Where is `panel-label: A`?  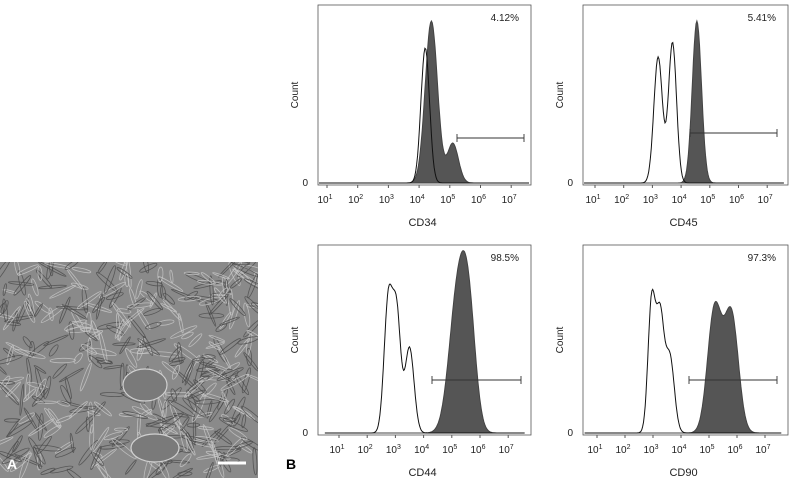
panel-label: A is located at coordinates (12, 464).